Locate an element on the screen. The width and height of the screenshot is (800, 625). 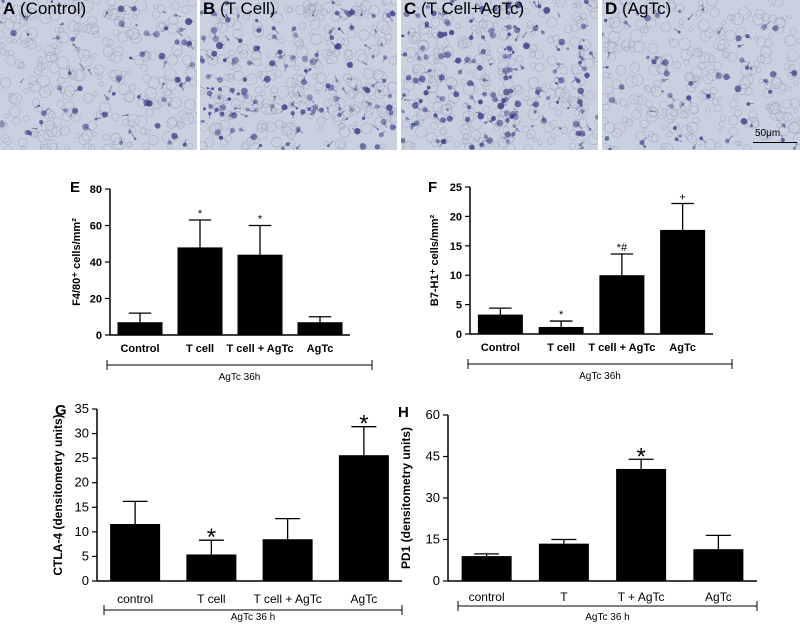
category-label: T is located at coordinates (564, 597).